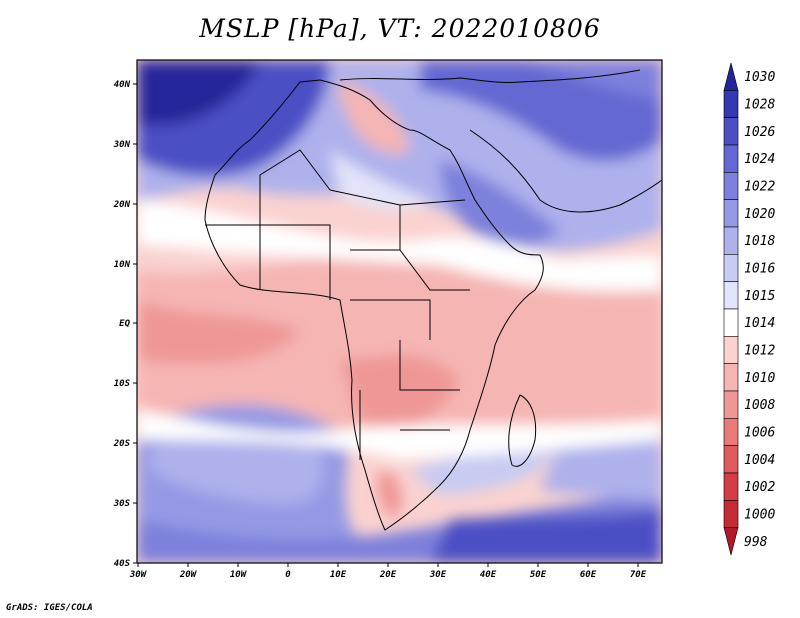 Image resolution: width=800 pixels, height=618 pixels. Describe the element at coordinates (588, 575) in the screenshot. I see `lon-label: 60E` at that location.